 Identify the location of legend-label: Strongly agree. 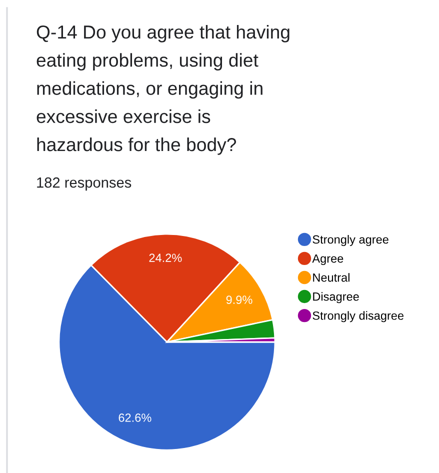
(350, 240).